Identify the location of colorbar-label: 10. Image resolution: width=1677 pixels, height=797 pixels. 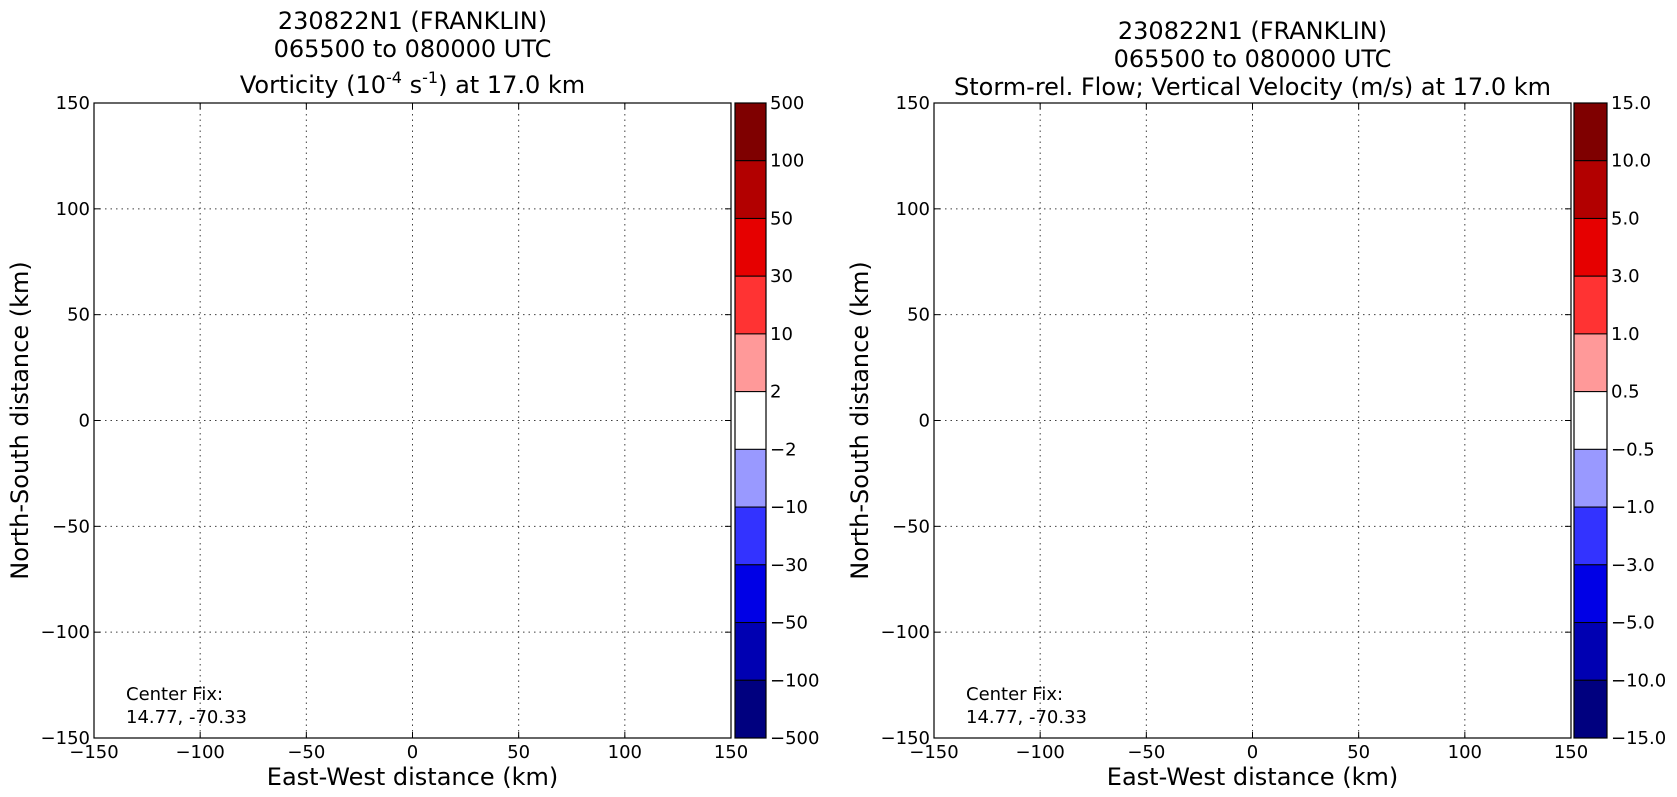
(781, 334).